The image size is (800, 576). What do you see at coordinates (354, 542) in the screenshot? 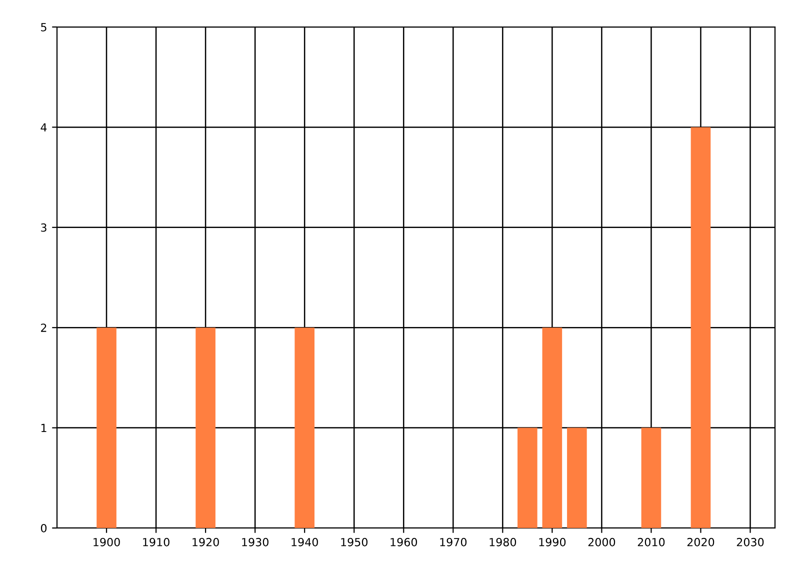
I see `x-tick-label: 1950` at bounding box center [354, 542].